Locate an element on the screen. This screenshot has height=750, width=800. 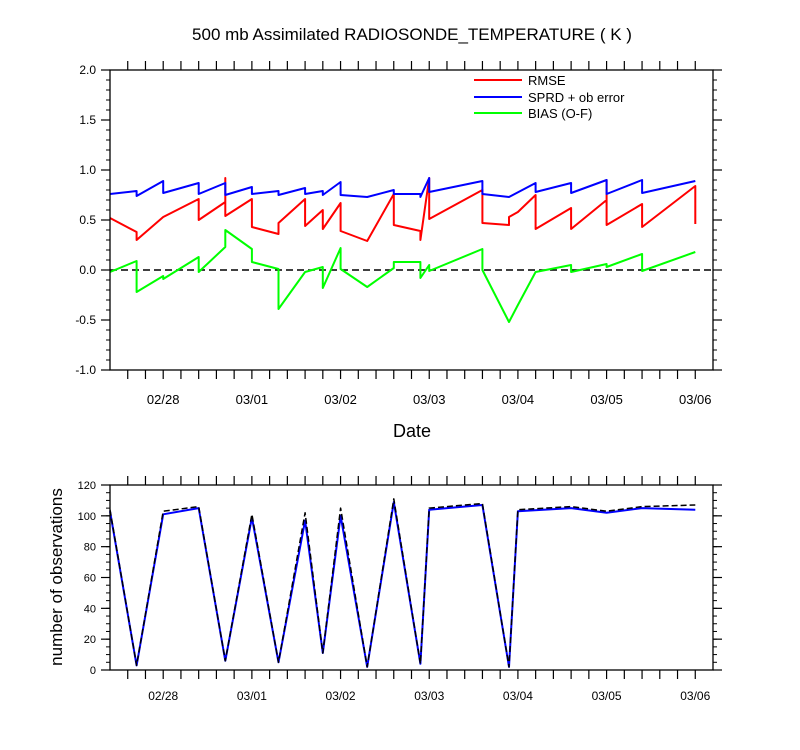
top-x-tick-label: 03/01 is located at coordinates (252, 399).